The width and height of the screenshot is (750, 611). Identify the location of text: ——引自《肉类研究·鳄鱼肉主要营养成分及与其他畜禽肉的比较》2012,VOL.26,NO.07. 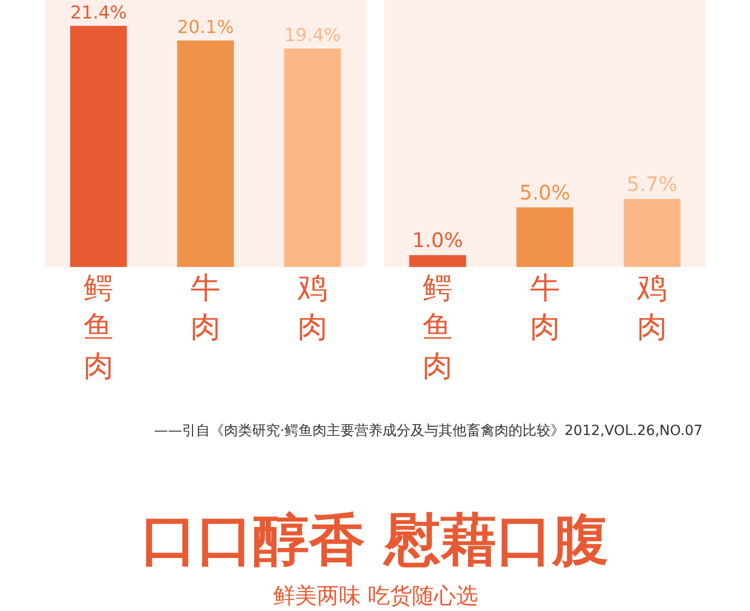
(428, 430).